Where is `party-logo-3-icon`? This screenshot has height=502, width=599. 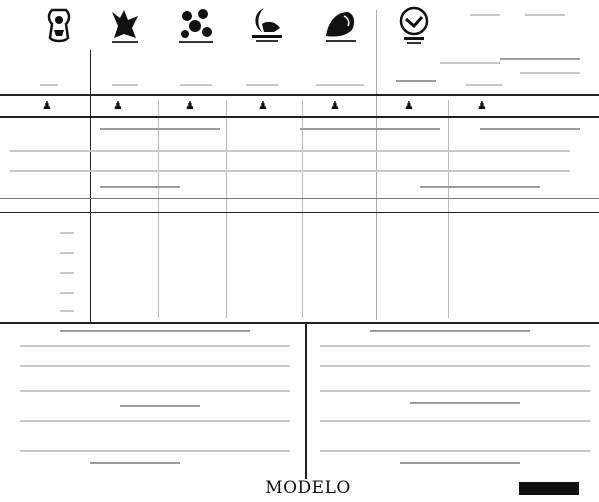 party-logo-3-icon is located at coordinates (196, 26).